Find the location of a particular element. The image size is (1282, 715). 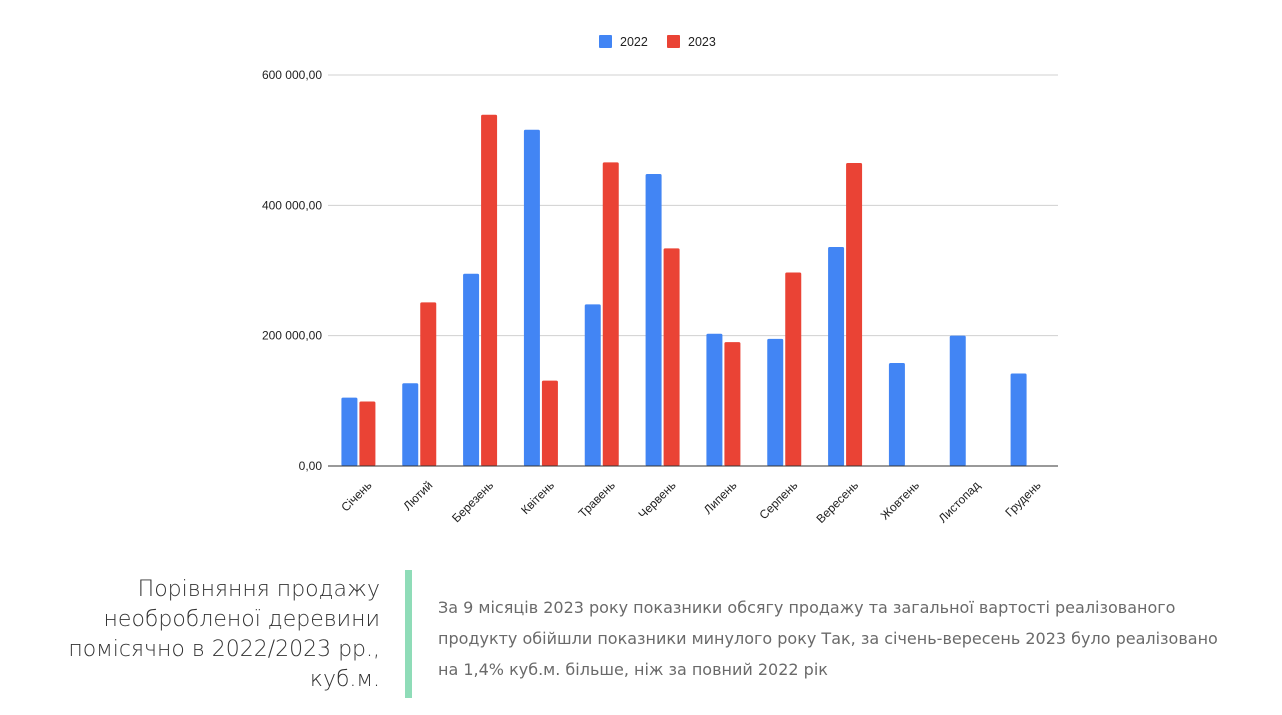

x-tick-label: Листопад is located at coordinates (959, 501).